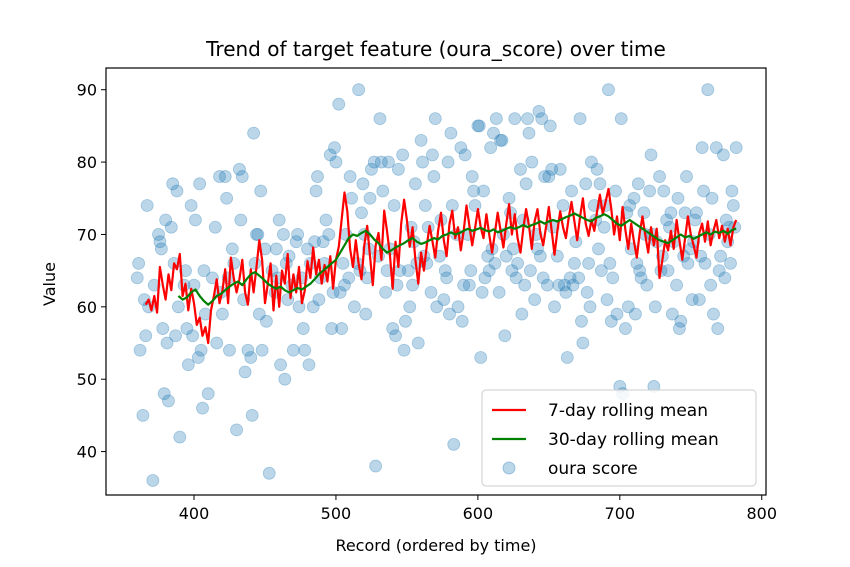 This screenshot has height=567, width=850. What do you see at coordinates (457, 259) in the screenshot?
I see `rolling-30-day-line` at bounding box center [457, 259].